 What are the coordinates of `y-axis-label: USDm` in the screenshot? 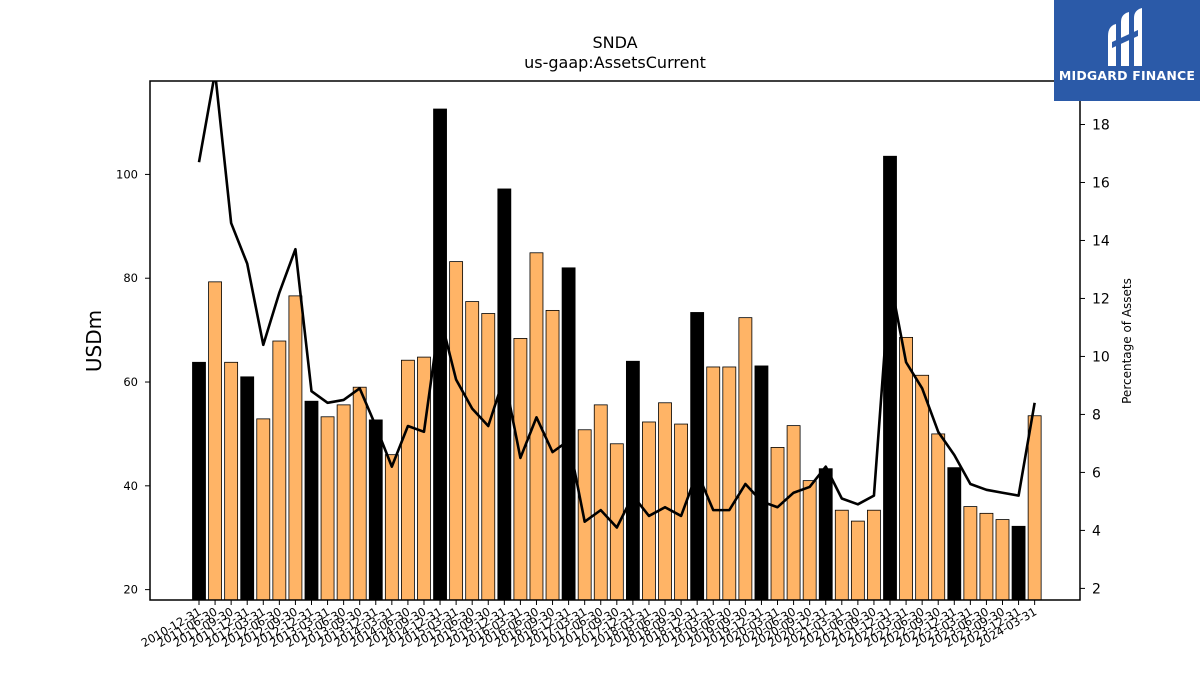 It's located at (94, 341).